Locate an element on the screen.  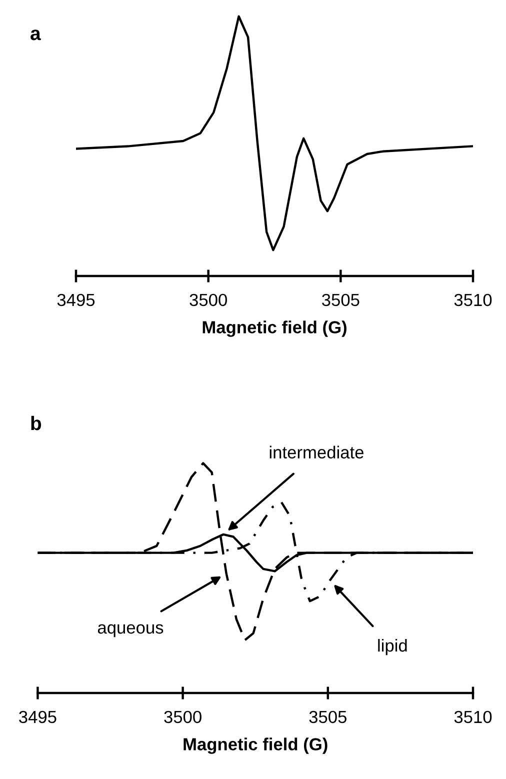
annotation: lipid is located at coordinates (392, 647).